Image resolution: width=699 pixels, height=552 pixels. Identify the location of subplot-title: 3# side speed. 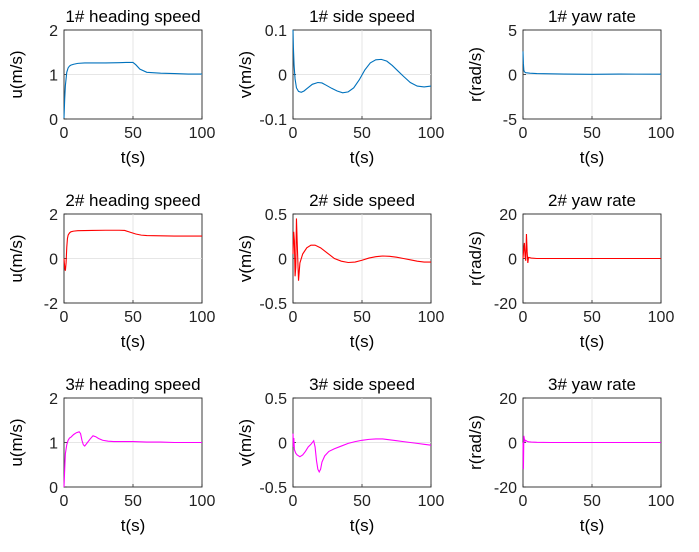
(362, 384).